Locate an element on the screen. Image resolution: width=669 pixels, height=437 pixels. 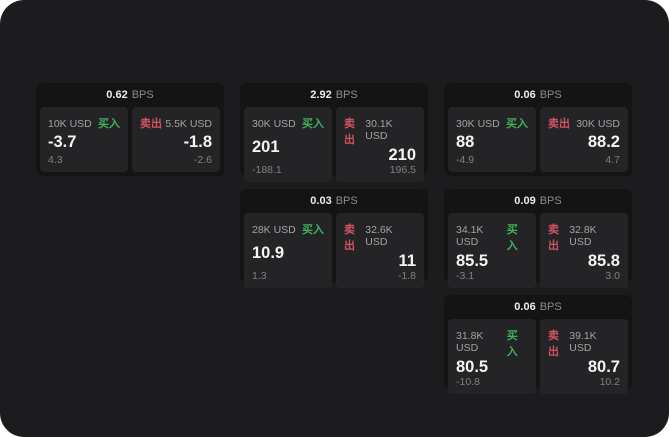
sell-price: -1.8 is located at coordinates (197, 142).